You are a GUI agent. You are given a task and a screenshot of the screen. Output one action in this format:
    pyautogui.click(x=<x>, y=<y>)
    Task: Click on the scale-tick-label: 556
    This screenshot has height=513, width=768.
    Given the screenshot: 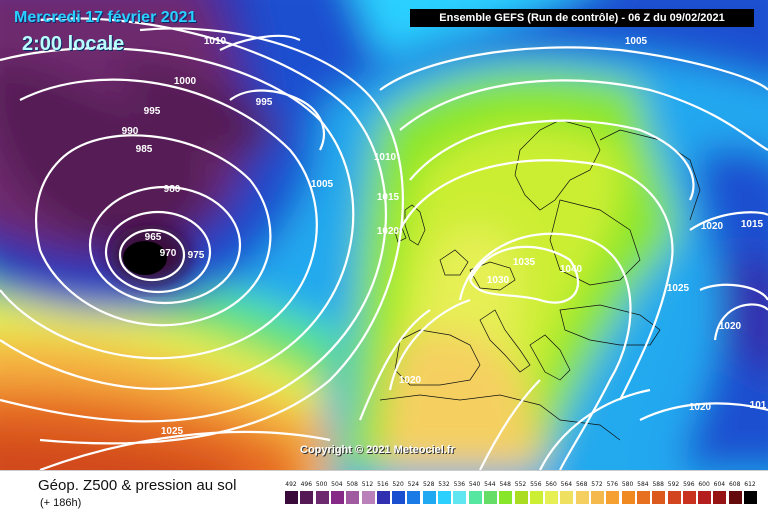 What is the action you would take?
    pyautogui.click(x=536, y=484)
    